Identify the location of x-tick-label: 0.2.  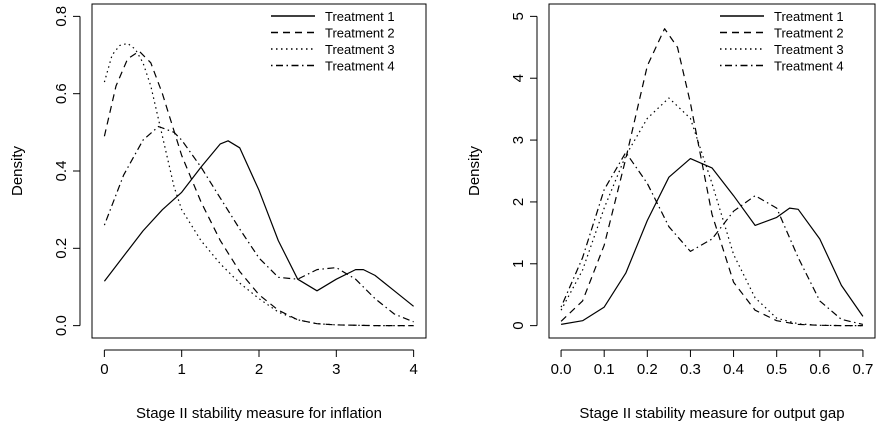
(647, 369).